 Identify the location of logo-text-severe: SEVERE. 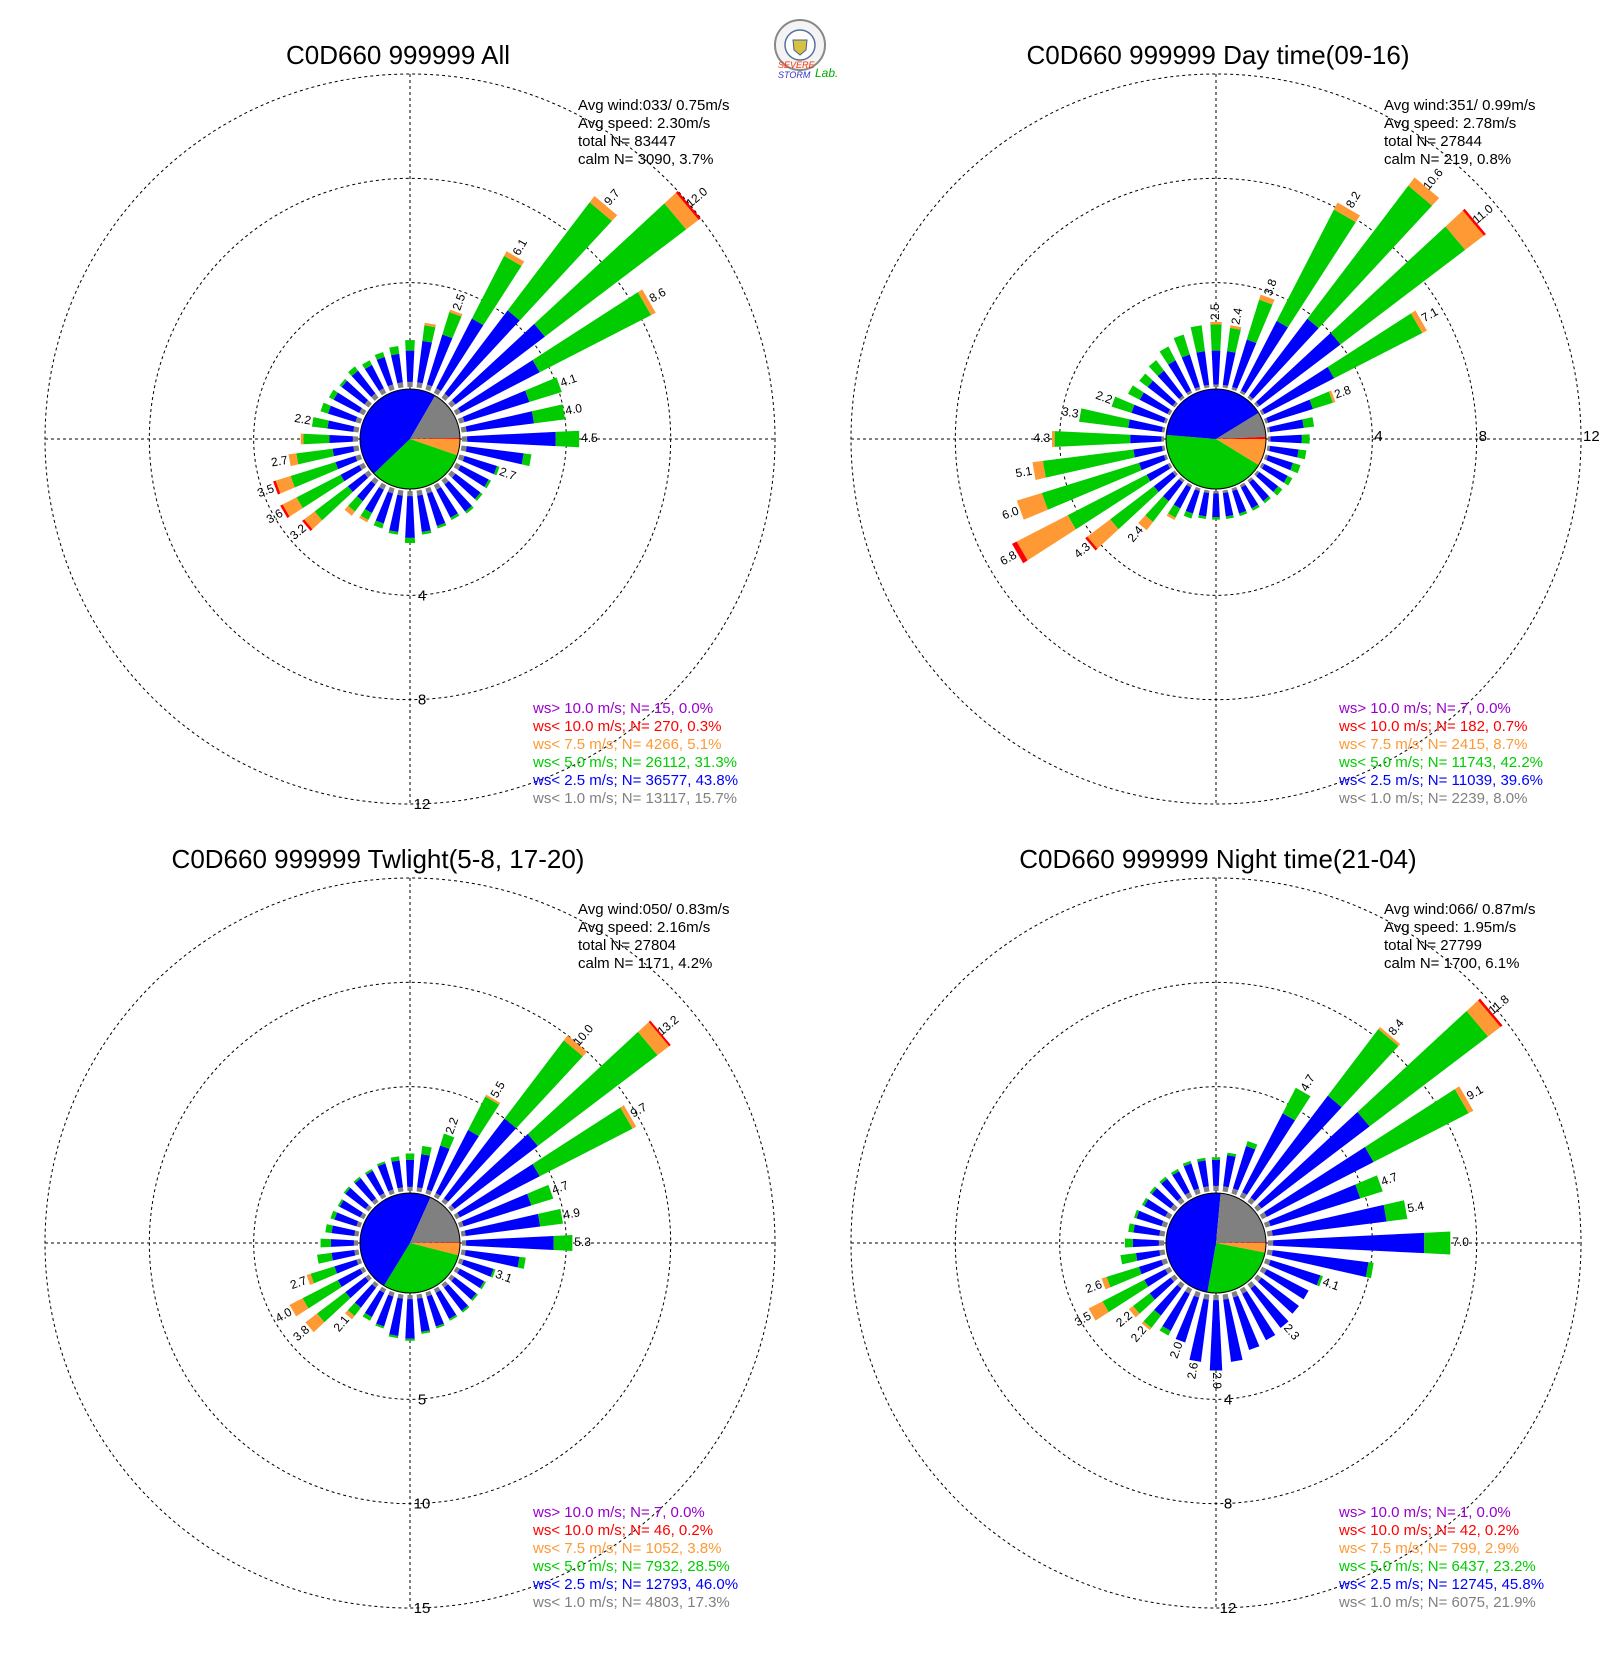
(797, 65).